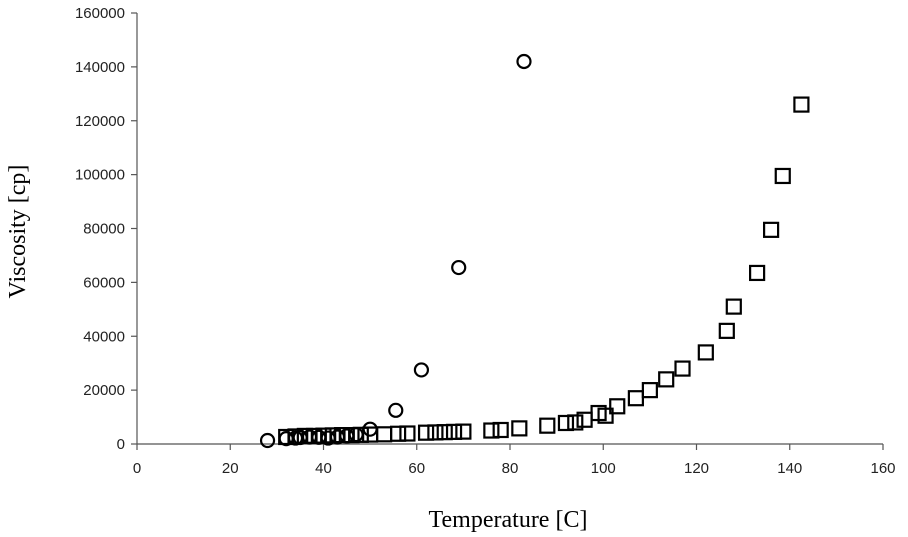 The height and width of the screenshot is (537, 908). What do you see at coordinates (137, 468) in the screenshot?
I see `x-tick-label: 0` at bounding box center [137, 468].